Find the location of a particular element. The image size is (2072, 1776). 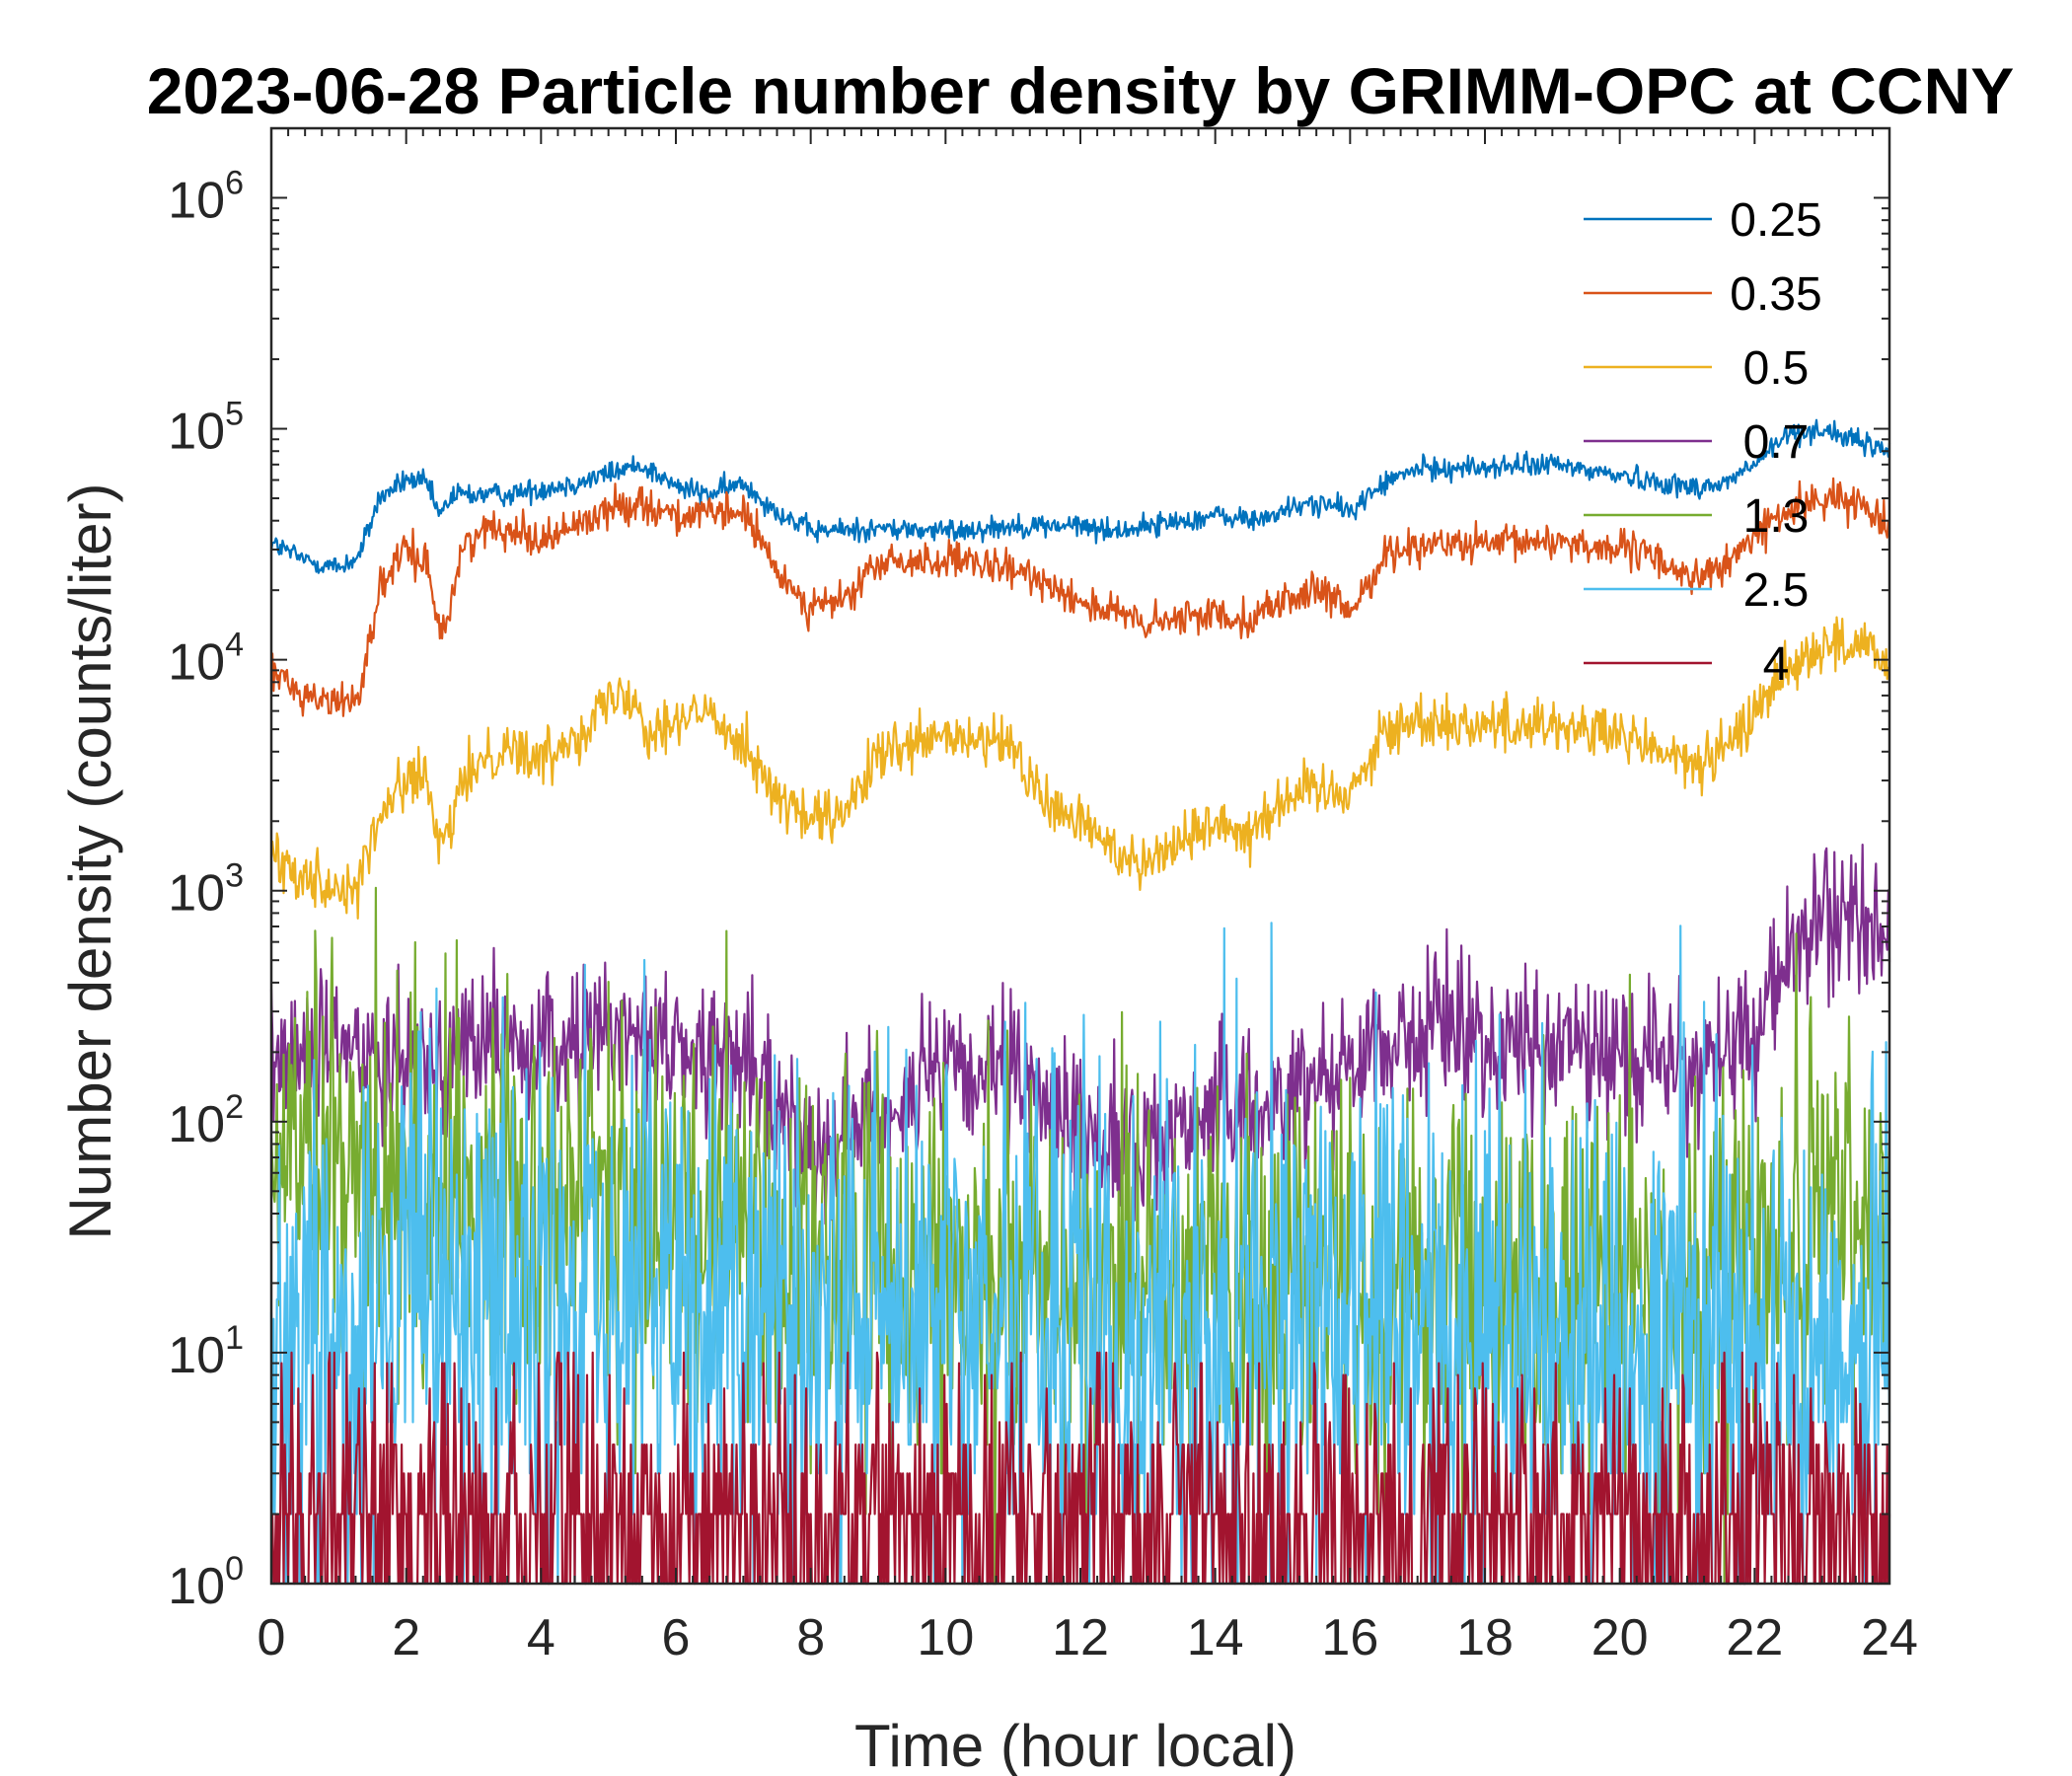

x-tick-label: 16 is located at coordinates (1350, 1638).